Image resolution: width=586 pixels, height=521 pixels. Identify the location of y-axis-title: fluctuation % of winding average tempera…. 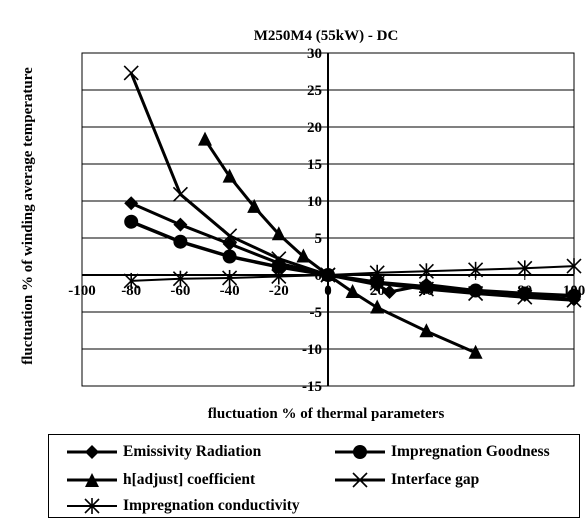
(28, 216).